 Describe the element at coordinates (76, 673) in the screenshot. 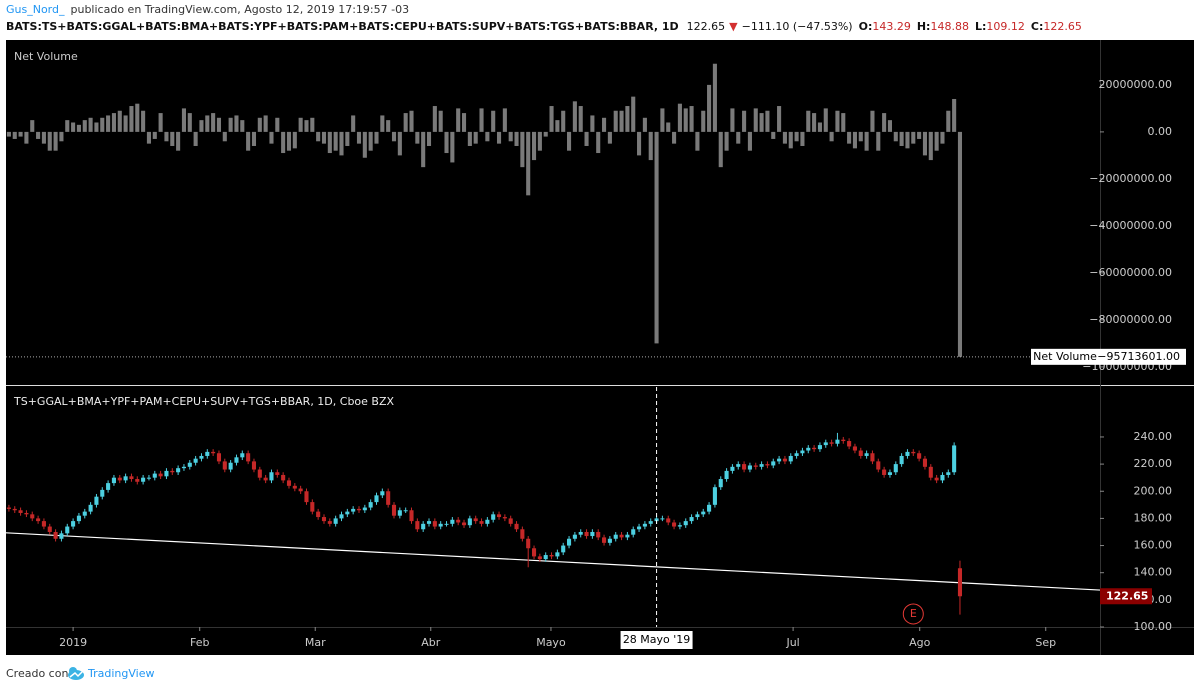

I see `tradingview-logo` at that location.